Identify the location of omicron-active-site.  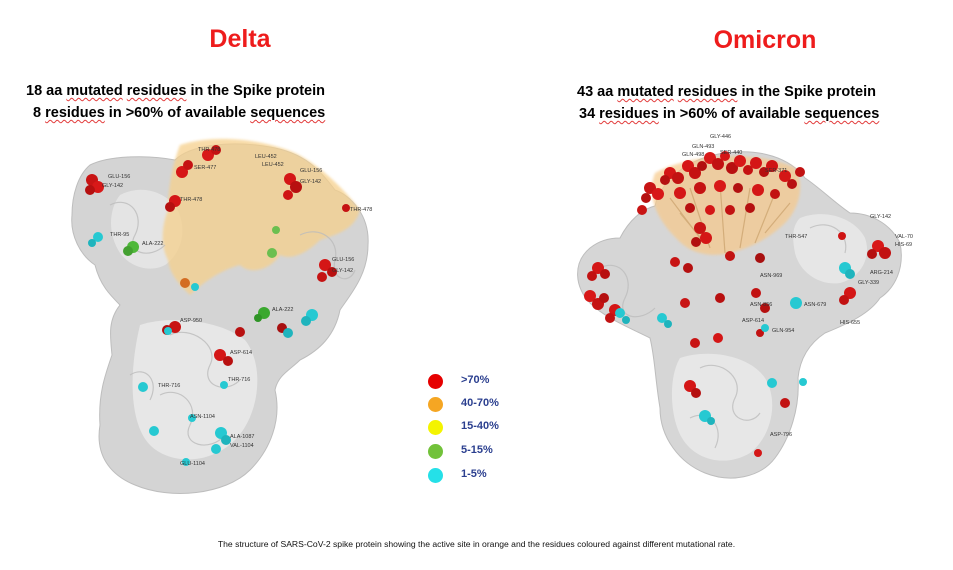
(726, 205).